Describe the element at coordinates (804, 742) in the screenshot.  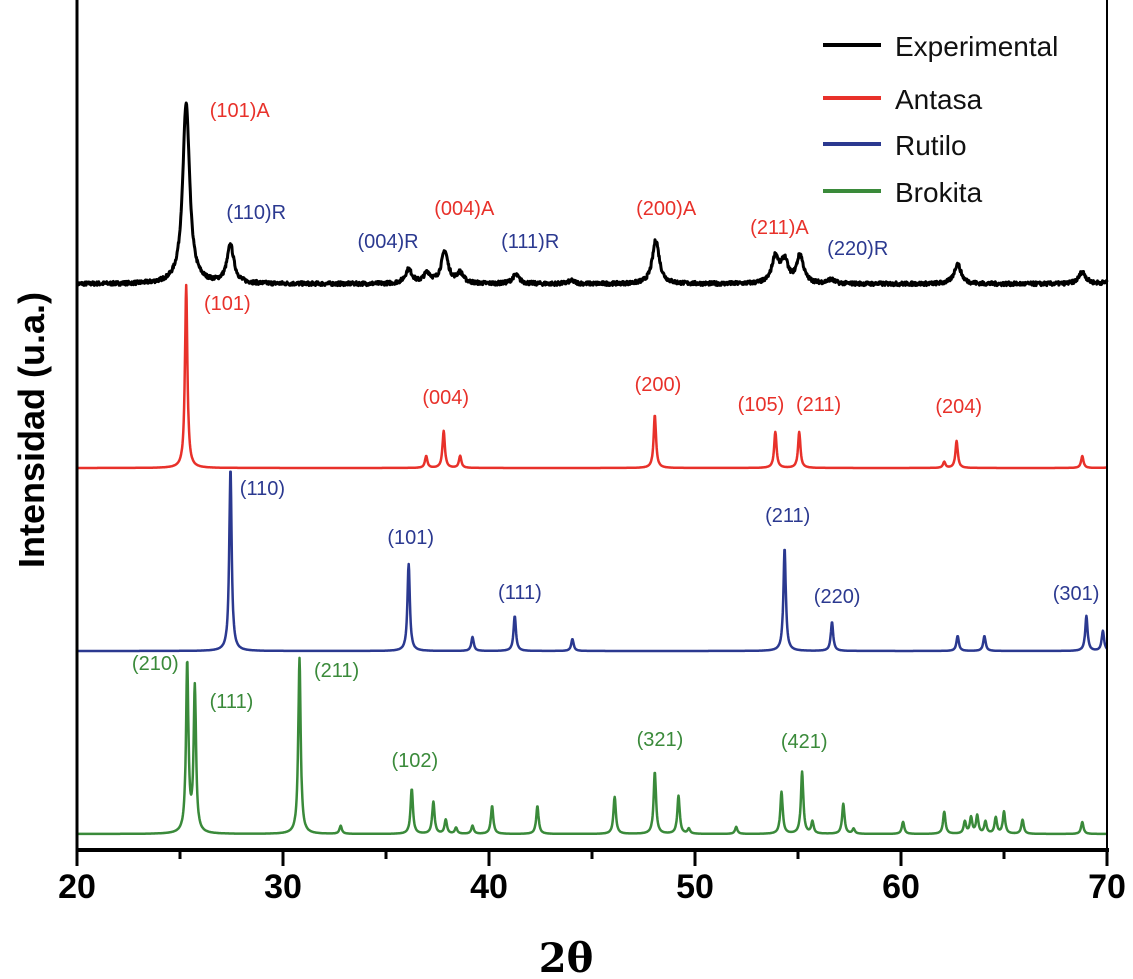
I see `peak-label: (421)` at that location.